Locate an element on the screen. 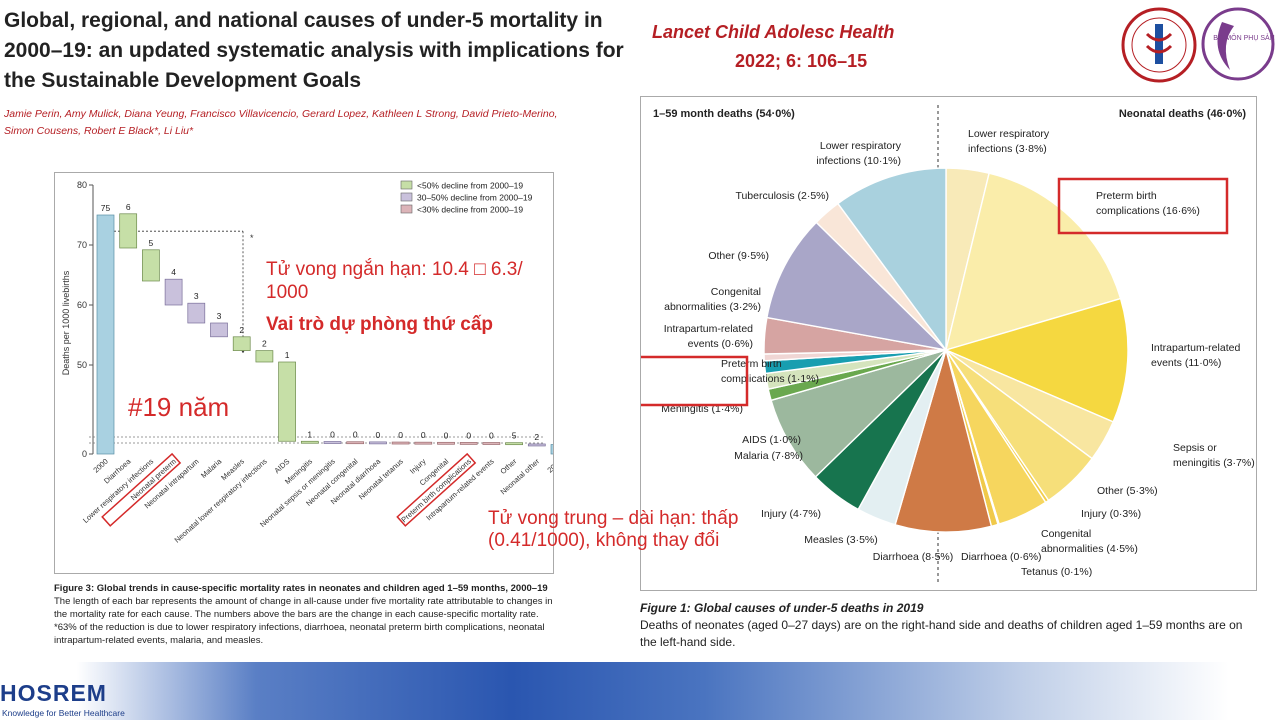  obstetrics-logo-icon: BỘ MÔN PHỤ SẢN is located at coordinates (1238, 44).